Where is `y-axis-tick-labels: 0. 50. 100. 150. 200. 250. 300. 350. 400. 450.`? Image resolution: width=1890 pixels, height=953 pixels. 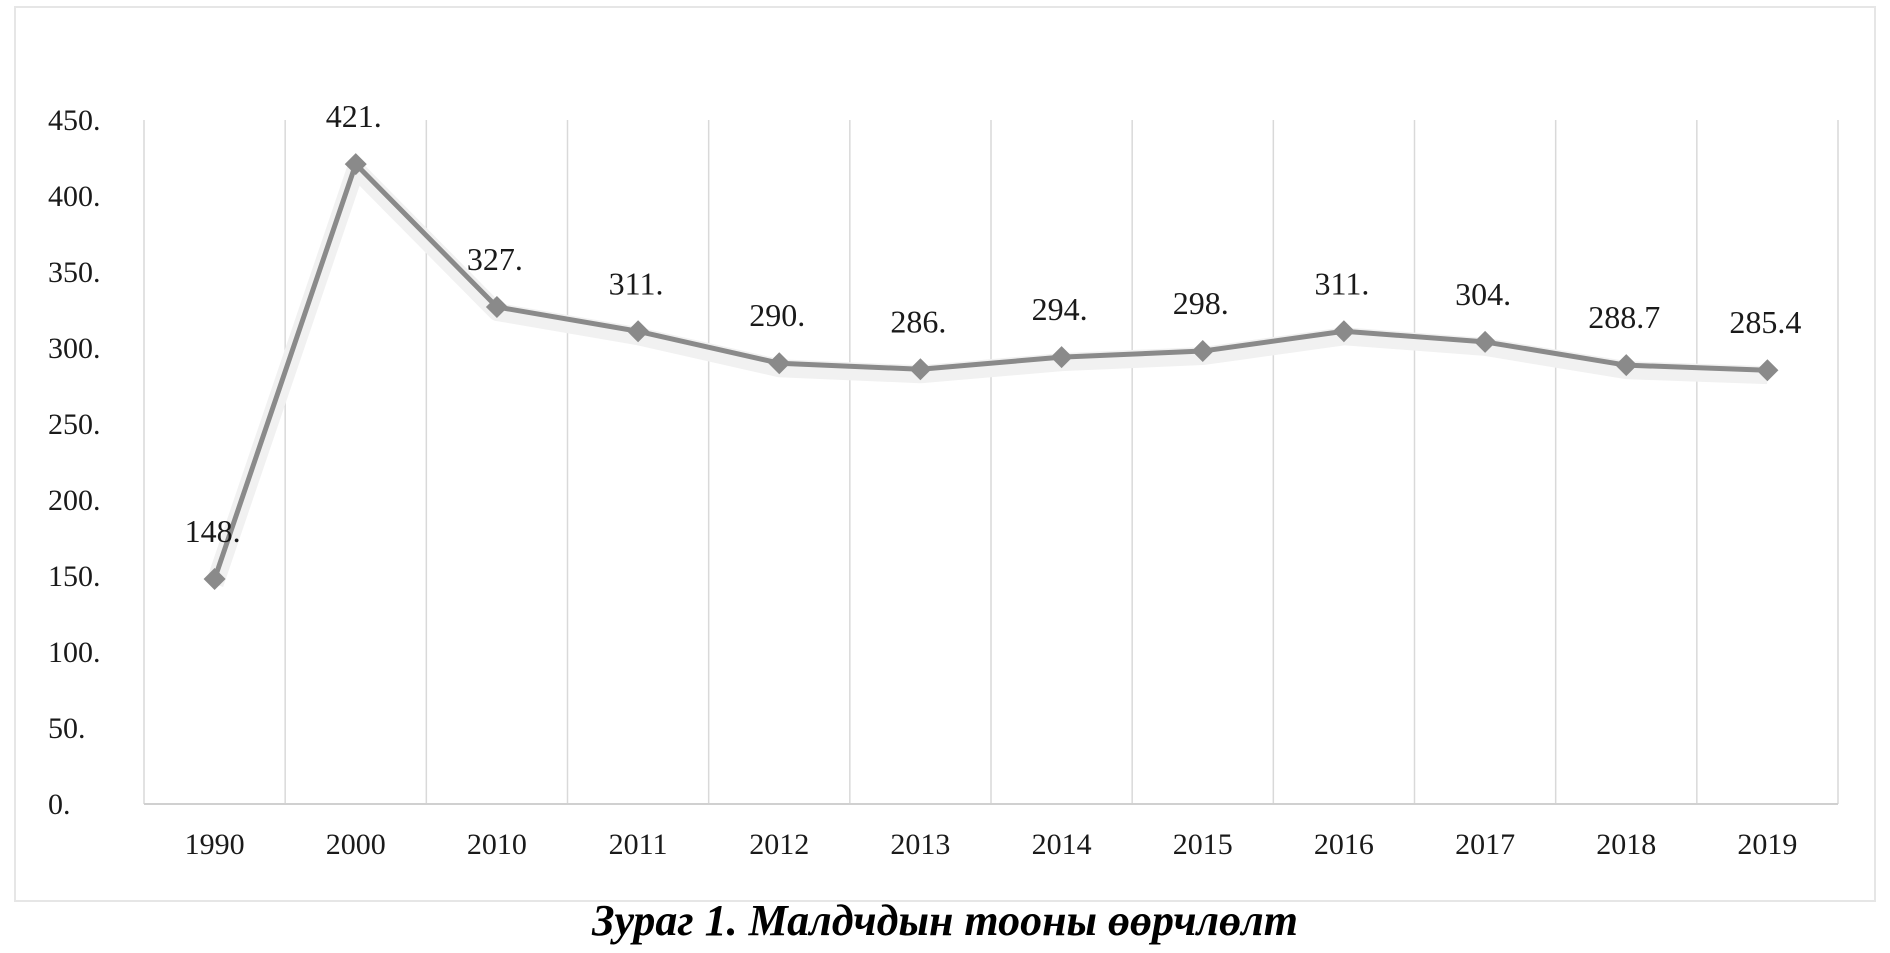 y-axis-tick-labels: 0. 50. 100. 150. 200. 250. 300. 350. 400. 450. is located at coordinates (74, 462).